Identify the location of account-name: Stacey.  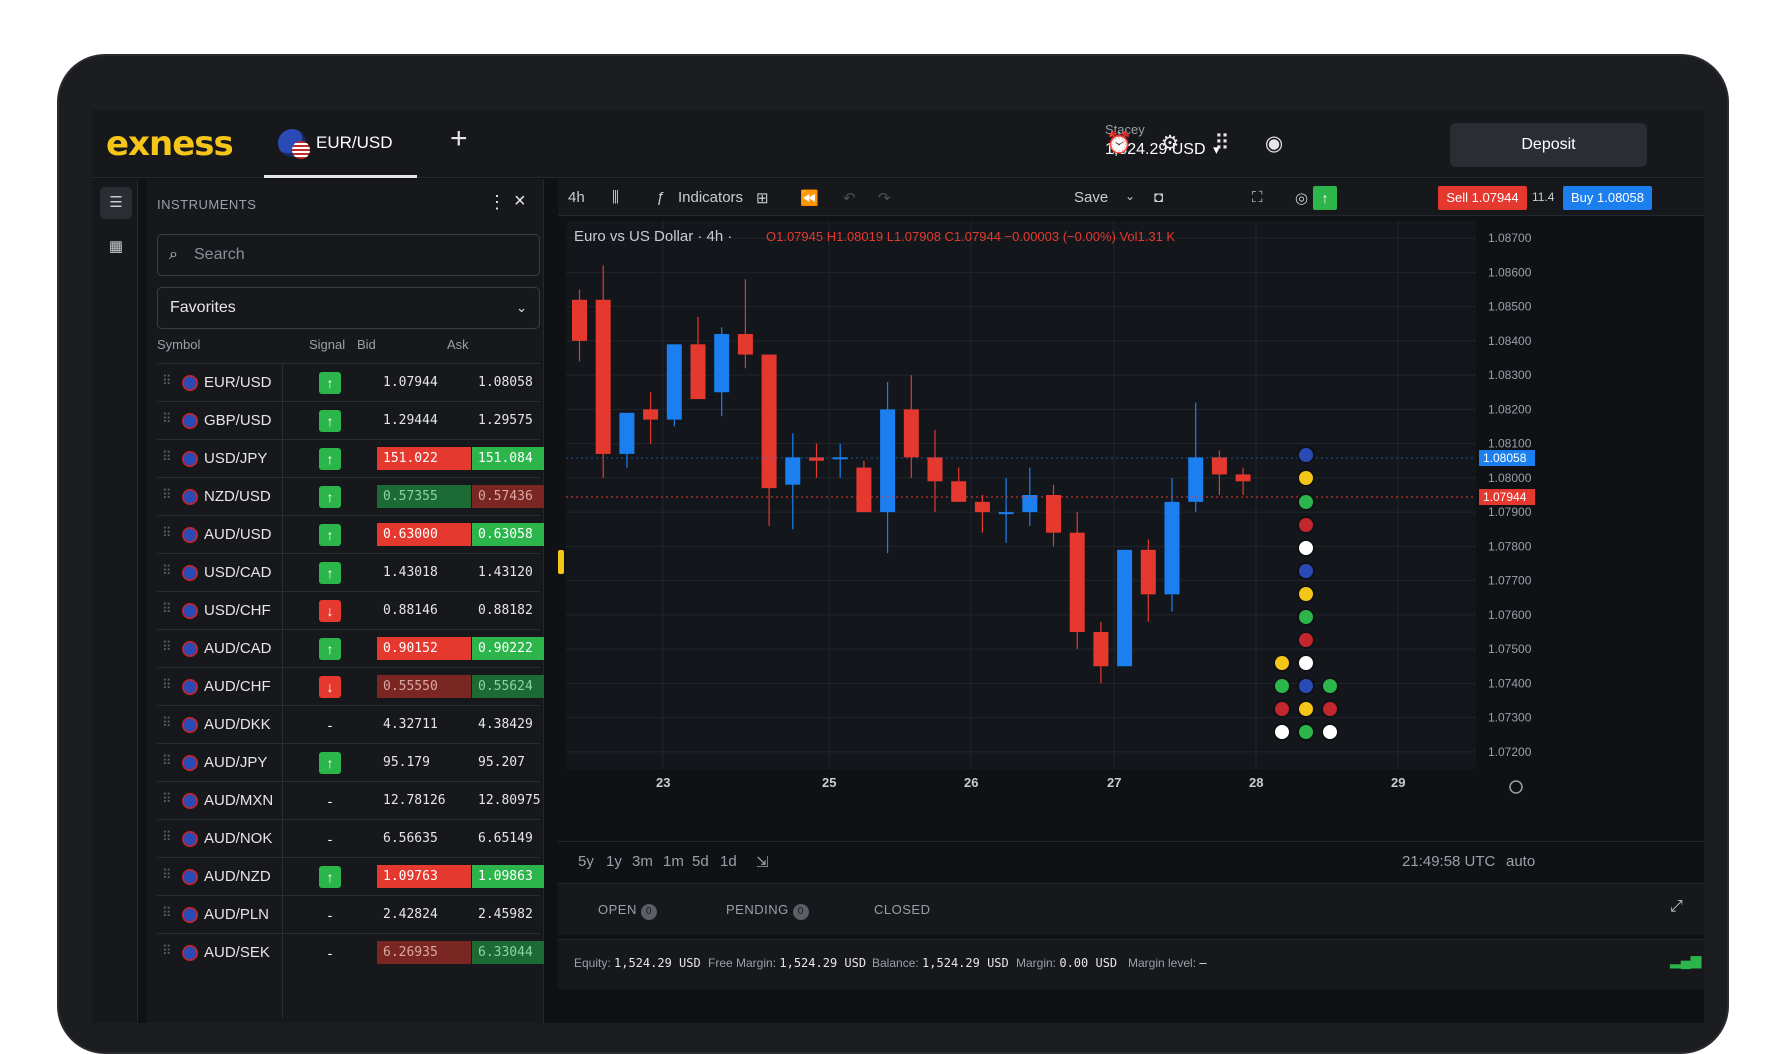
(1125, 129).